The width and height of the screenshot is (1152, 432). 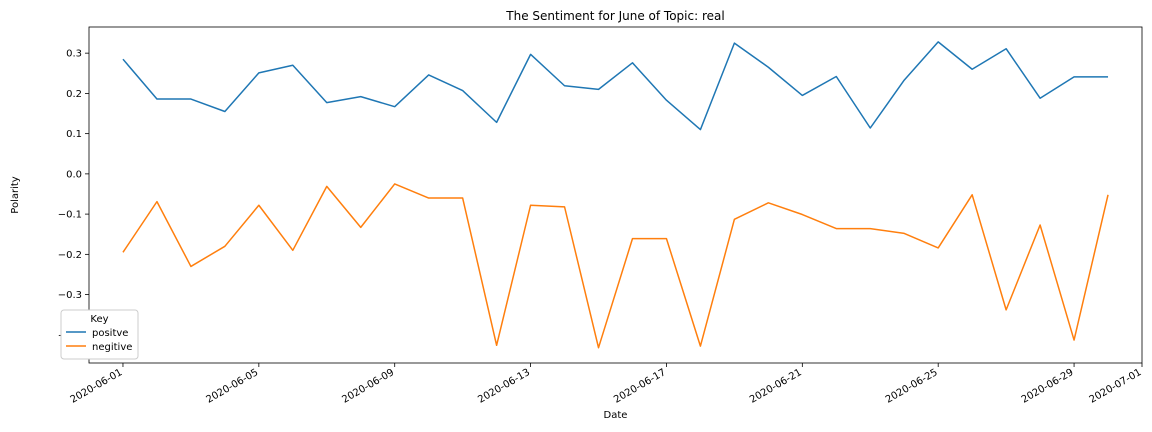 I want to click on y-tick-label: 0.0, so click(x=74, y=174).